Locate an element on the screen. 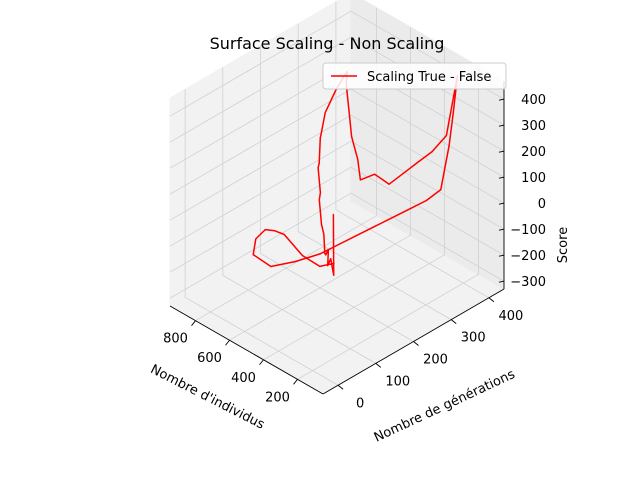  z-tick-label-6: 300 is located at coordinates (533, 126).